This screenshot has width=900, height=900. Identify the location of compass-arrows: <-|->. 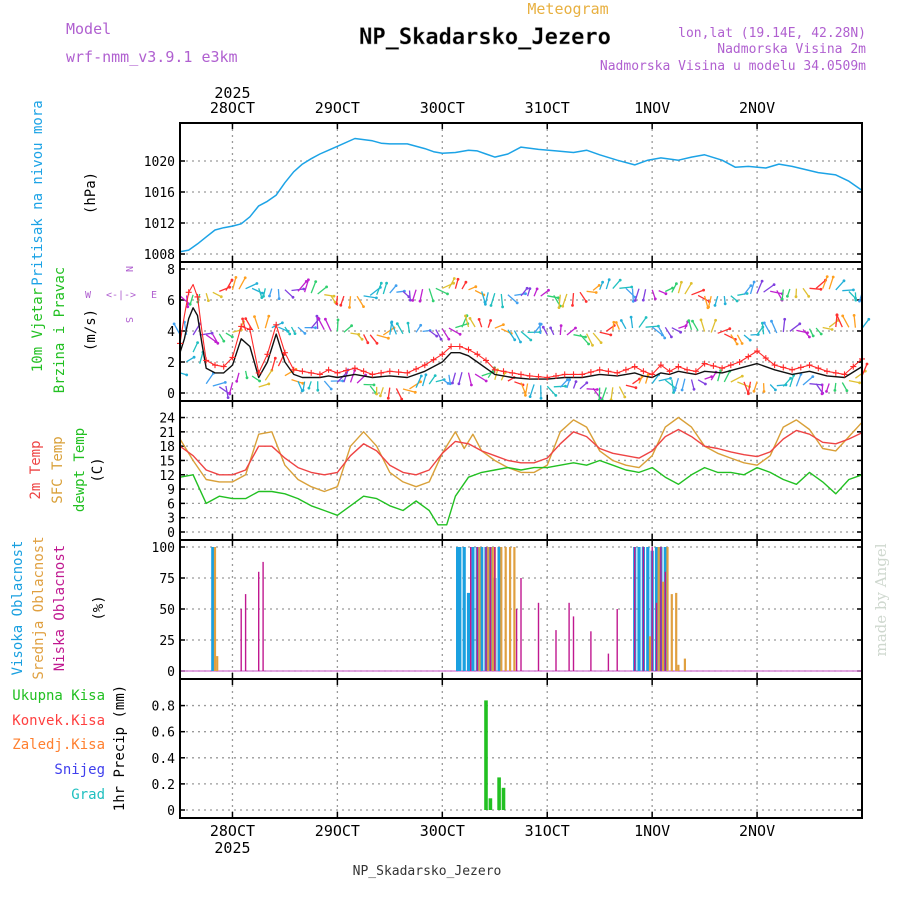
(121, 295).